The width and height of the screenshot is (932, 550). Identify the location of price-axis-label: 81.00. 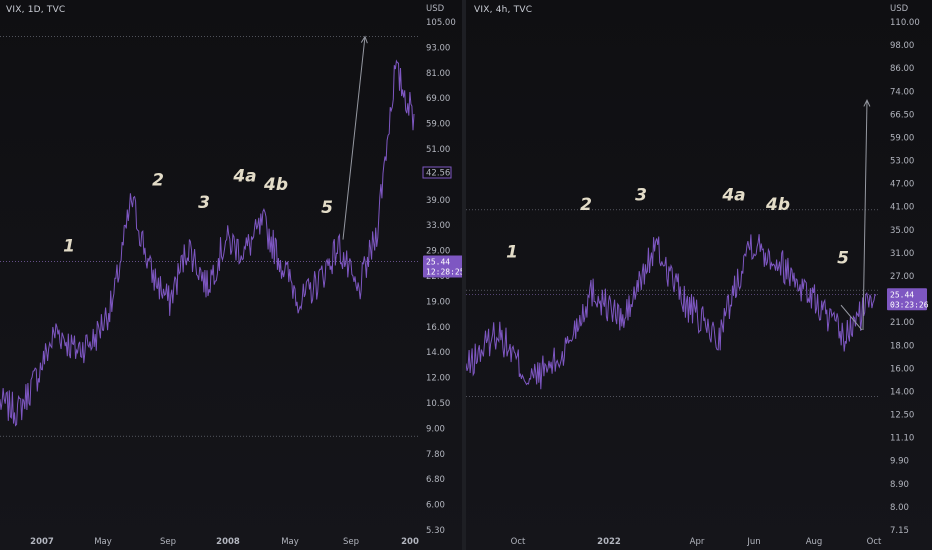
(438, 74).